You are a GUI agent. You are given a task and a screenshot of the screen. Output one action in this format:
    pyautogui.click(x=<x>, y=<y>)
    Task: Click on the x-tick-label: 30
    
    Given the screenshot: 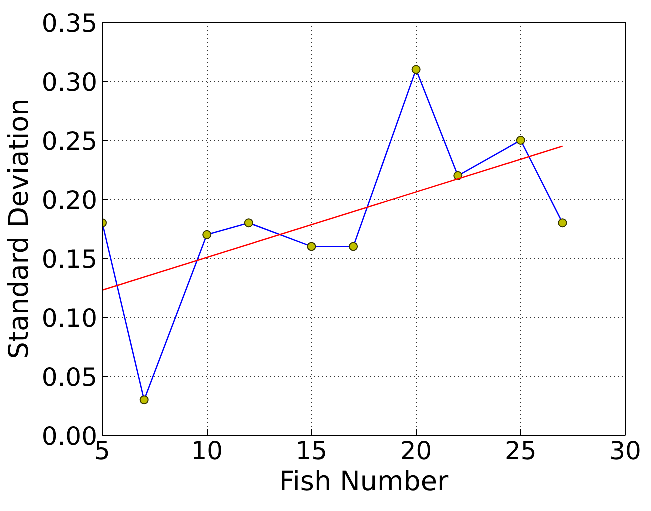 What is the action you would take?
    pyautogui.click(x=626, y=451)
    